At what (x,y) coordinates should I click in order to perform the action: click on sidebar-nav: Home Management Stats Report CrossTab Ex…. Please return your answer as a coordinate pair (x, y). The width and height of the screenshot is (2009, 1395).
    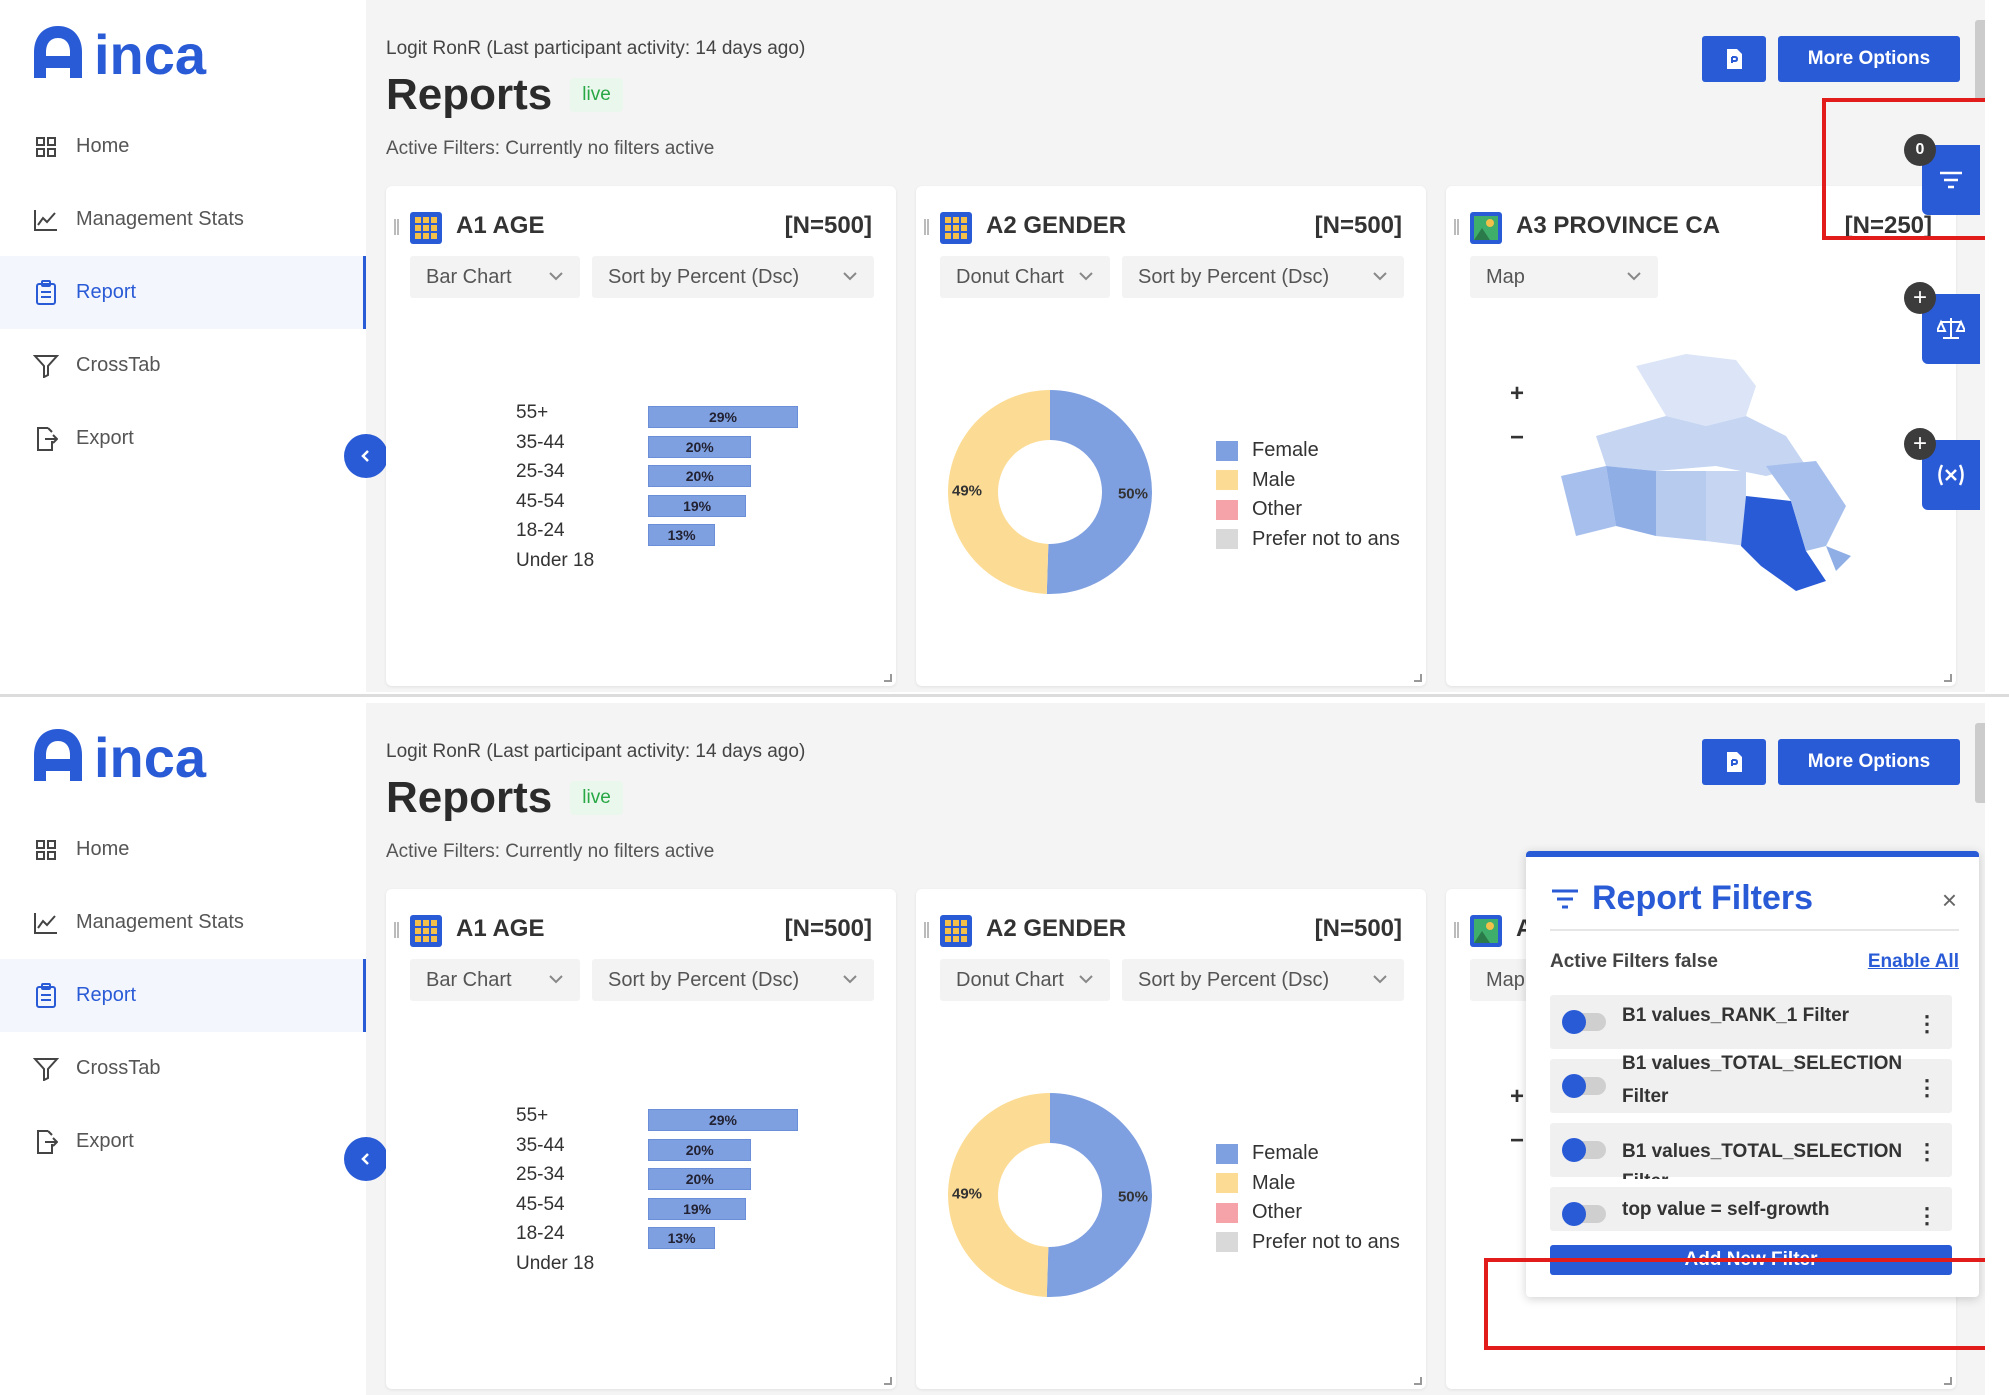
    Looking at the image, I should click on (183, 995).